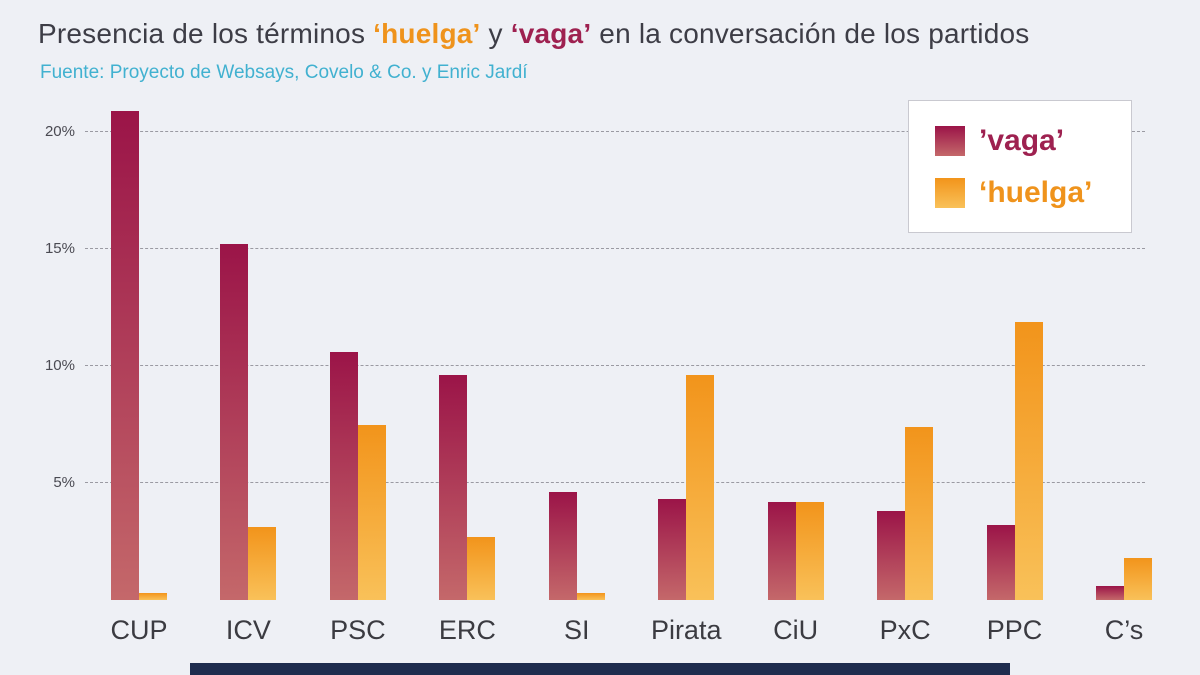 This screenshot has height=675, width=1200. Describe the element at coordinates (950, 140) in the screenshot. I see `vaga-swatch` at that location.